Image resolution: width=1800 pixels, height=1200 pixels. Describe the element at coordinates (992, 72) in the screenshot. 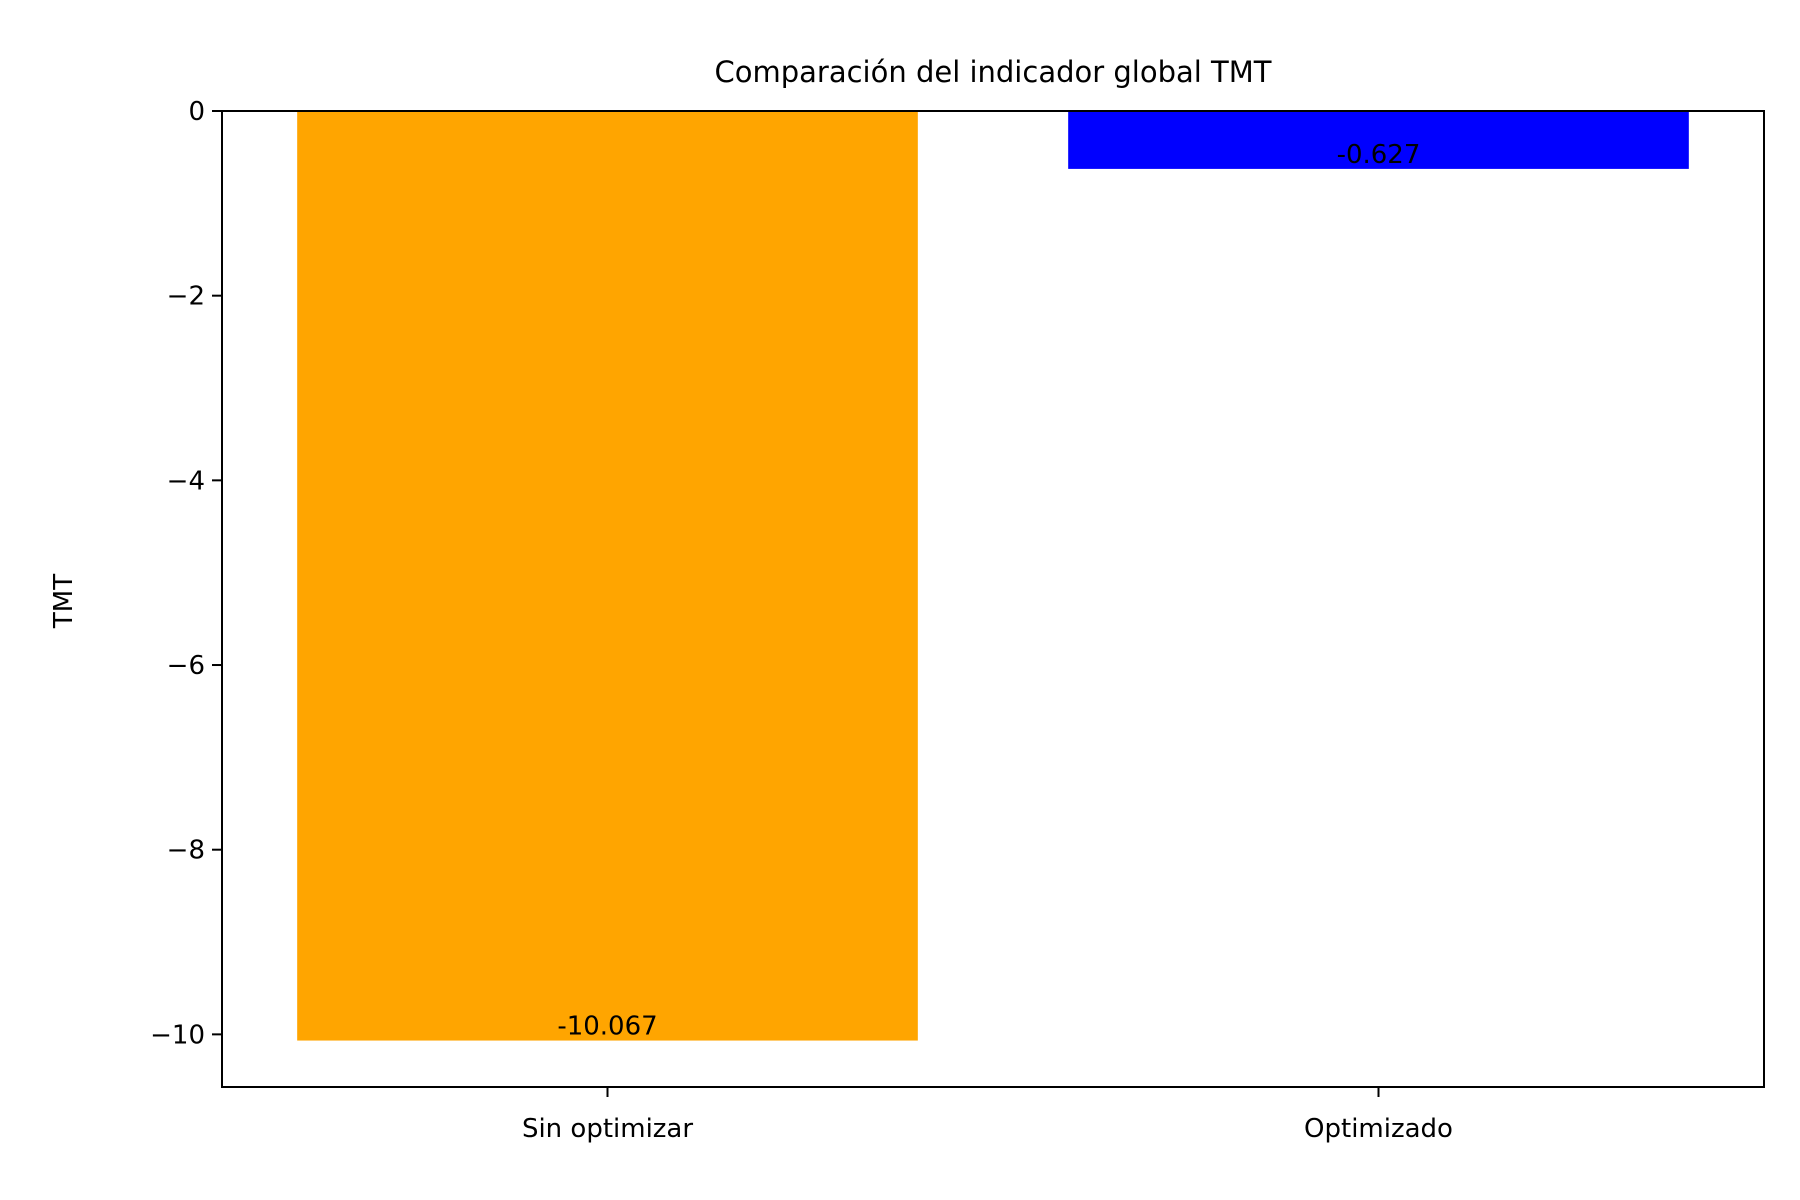

I see `chart-title: Comparación del indicador global TMT` at that location.